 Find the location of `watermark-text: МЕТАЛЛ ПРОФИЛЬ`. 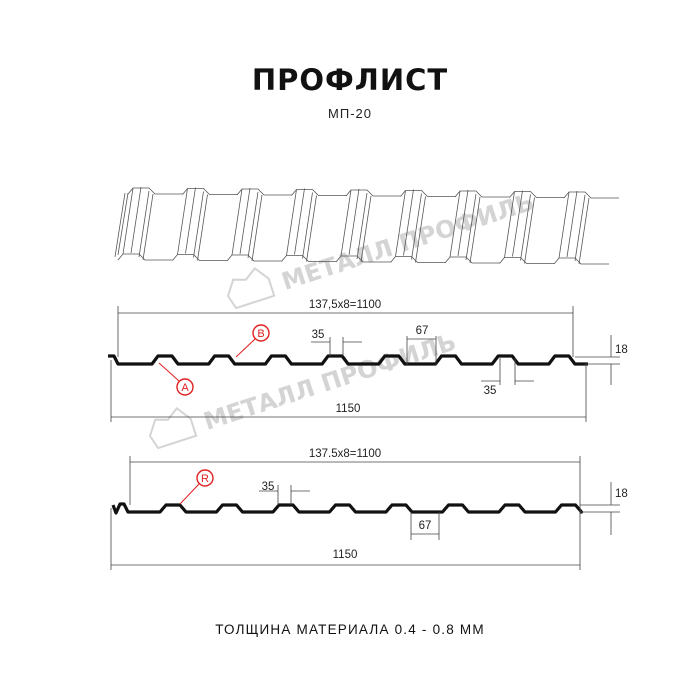

watermark-text: МЕТАЛЛ ПРОФИЛЬ is located at coordinates (407, 242).